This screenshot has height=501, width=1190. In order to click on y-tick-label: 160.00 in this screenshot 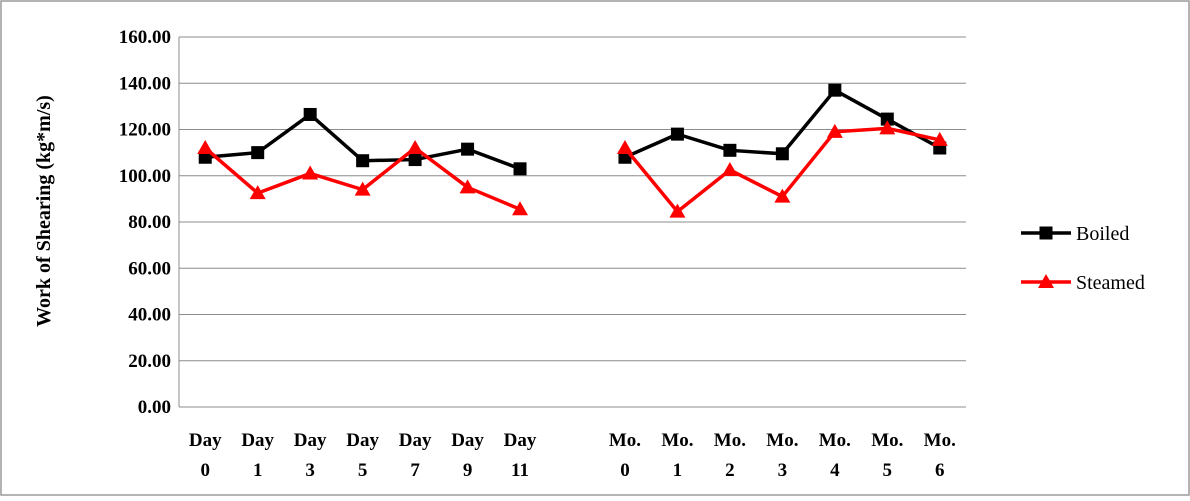, I will do `click(145, 37)`.